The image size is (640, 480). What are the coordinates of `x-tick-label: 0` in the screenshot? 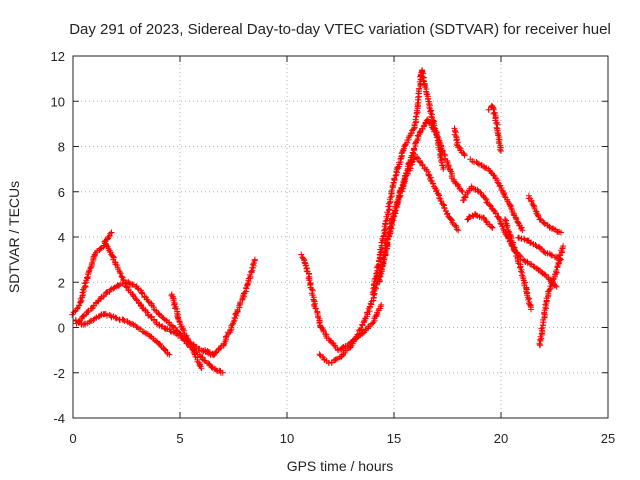 It's located at (72, 438).